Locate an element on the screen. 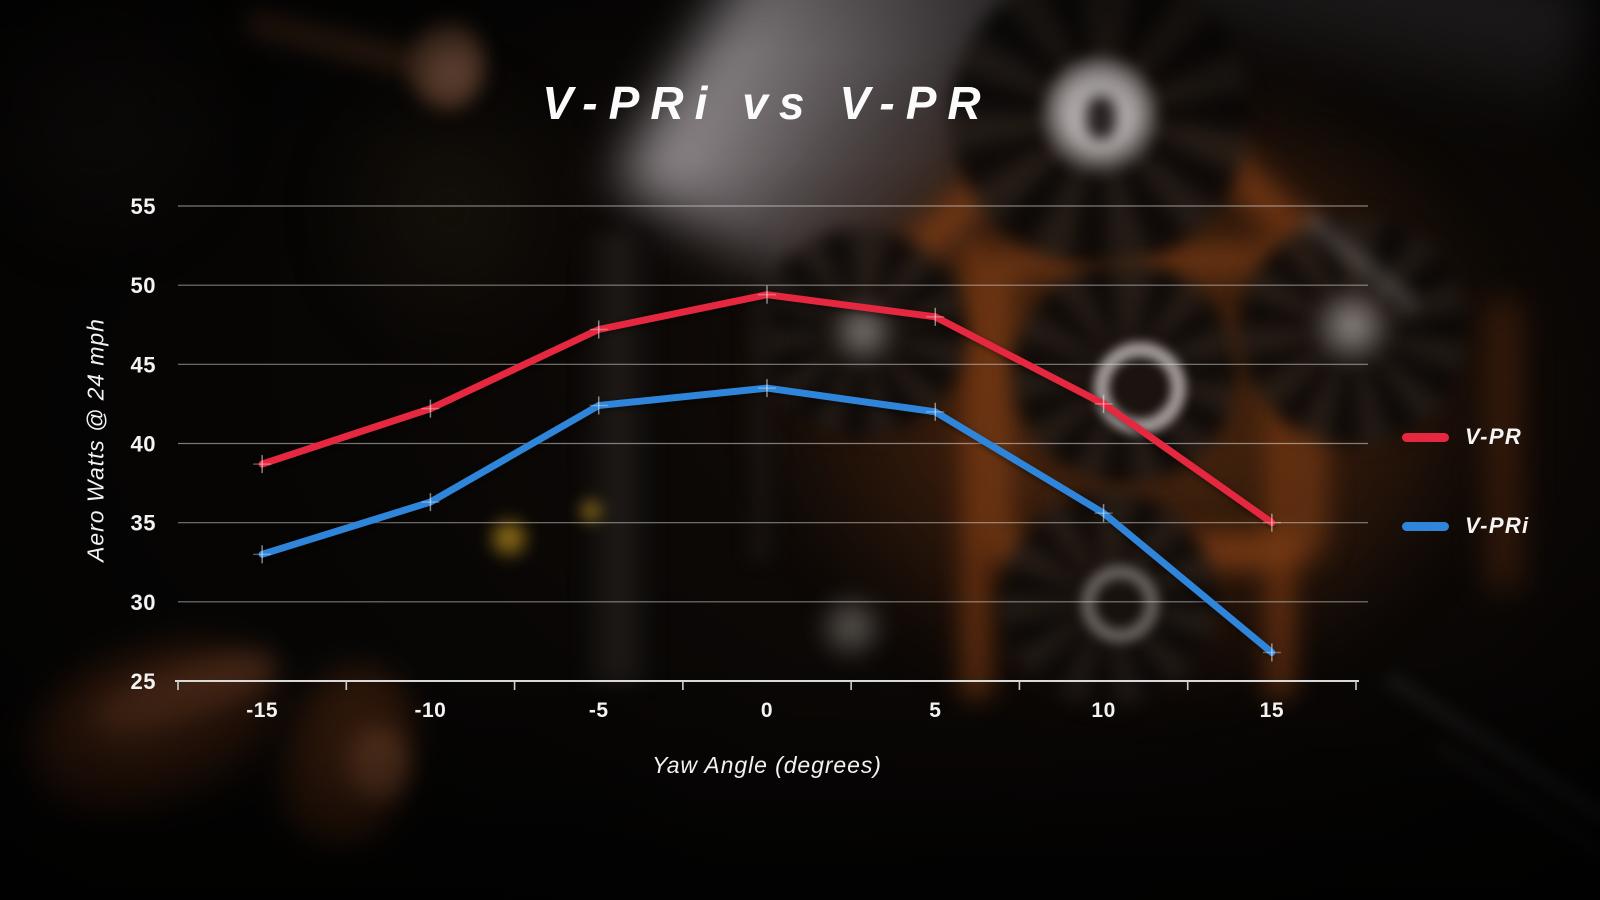  y-tick-label-55: 55 is located at coordinates (143, 206).